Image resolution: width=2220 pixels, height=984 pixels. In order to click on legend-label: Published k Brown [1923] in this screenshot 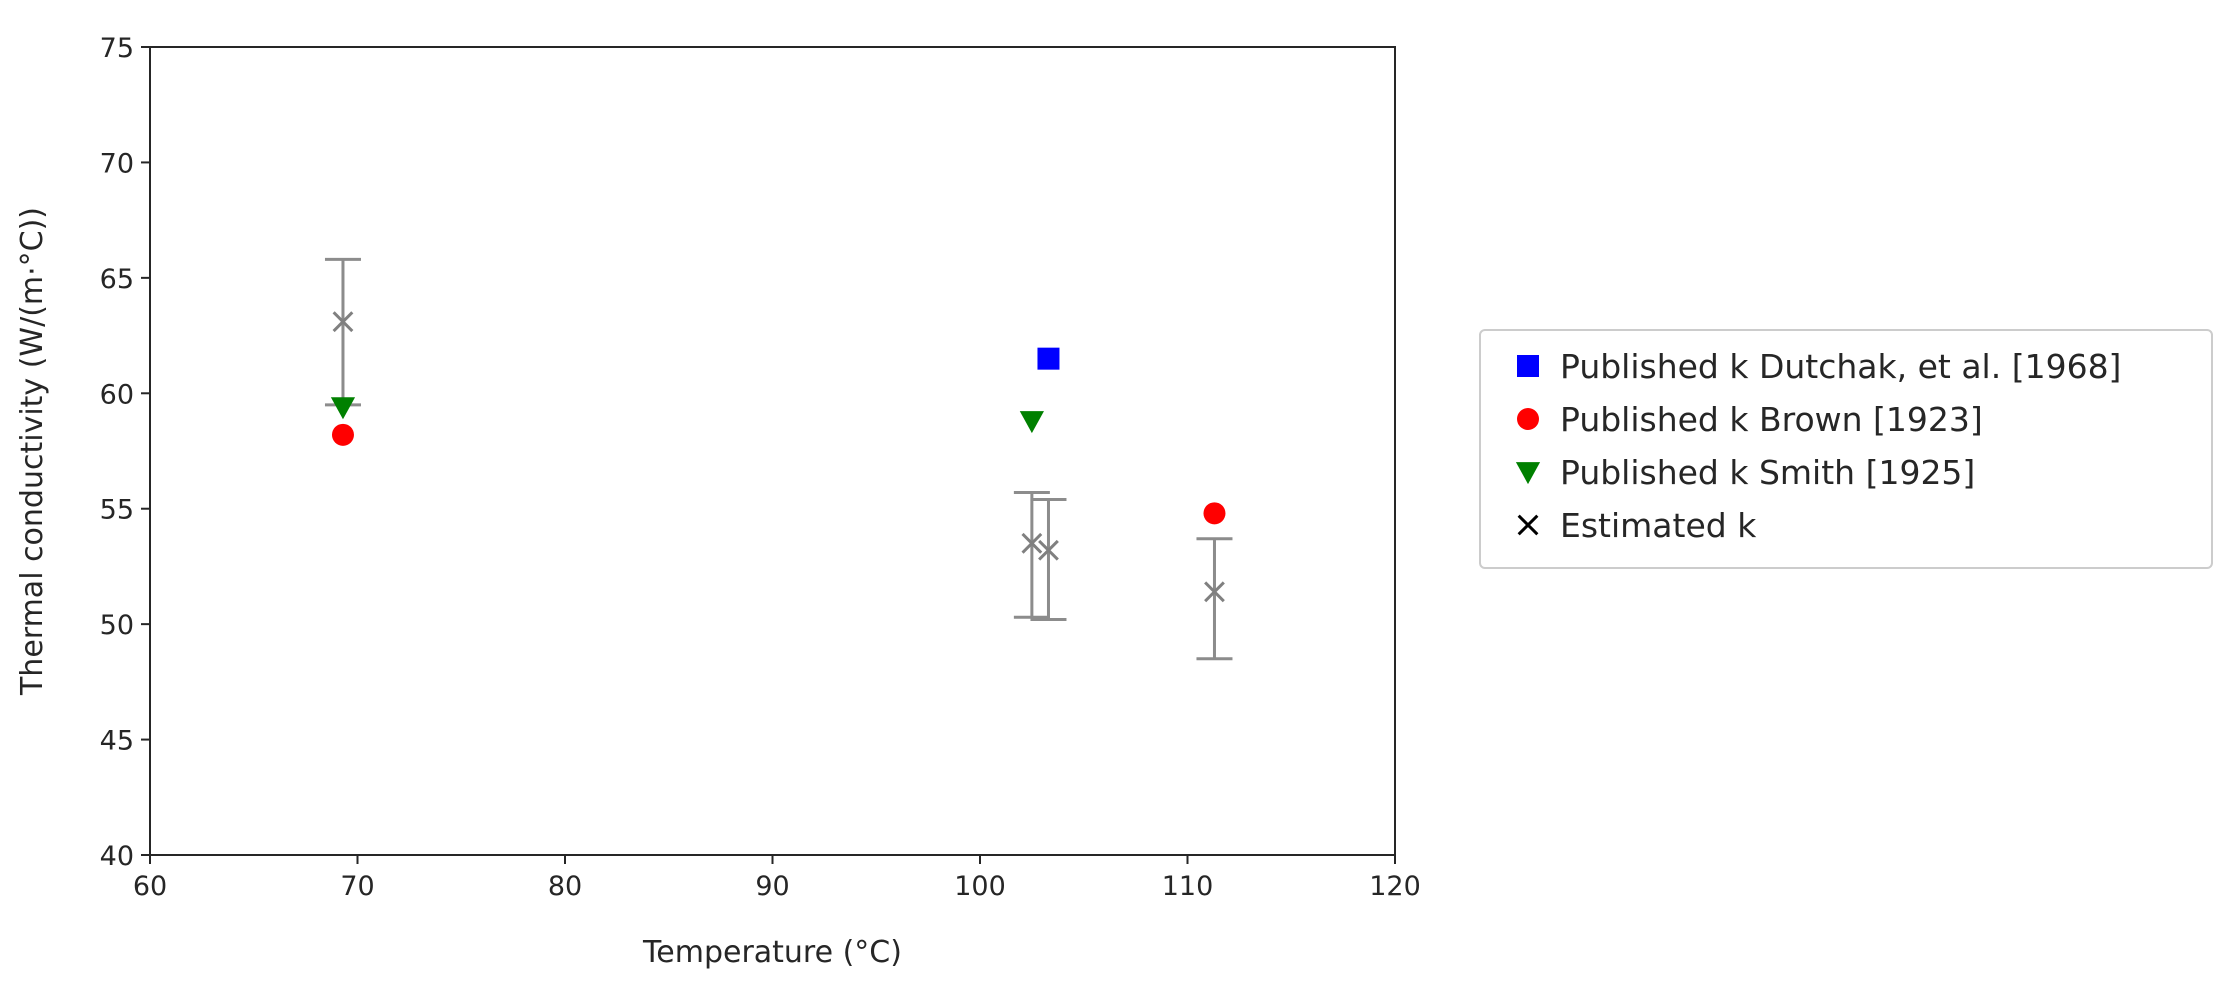, I will do `click(1771, 419)`.